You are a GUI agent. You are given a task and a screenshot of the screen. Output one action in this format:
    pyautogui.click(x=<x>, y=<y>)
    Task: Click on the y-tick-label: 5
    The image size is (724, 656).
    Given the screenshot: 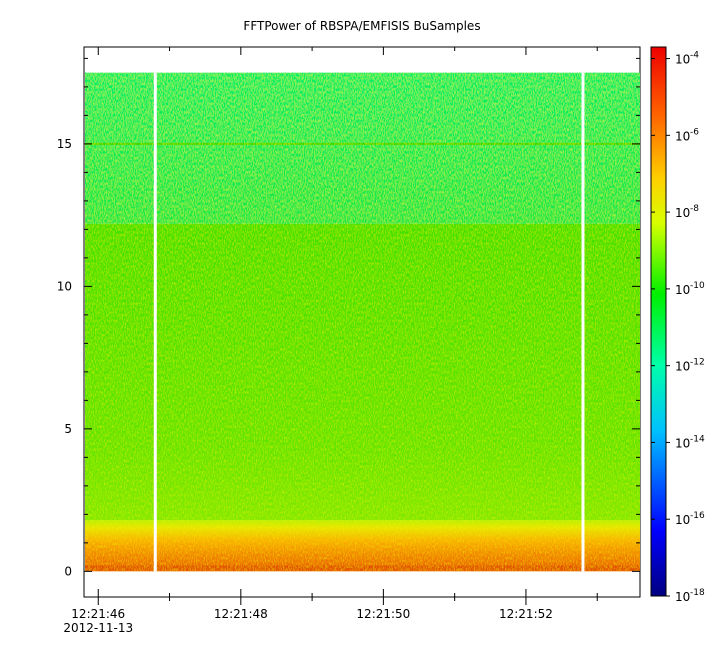 What is the action you would take?
    pyautogui.click(x=68, y=429)
    